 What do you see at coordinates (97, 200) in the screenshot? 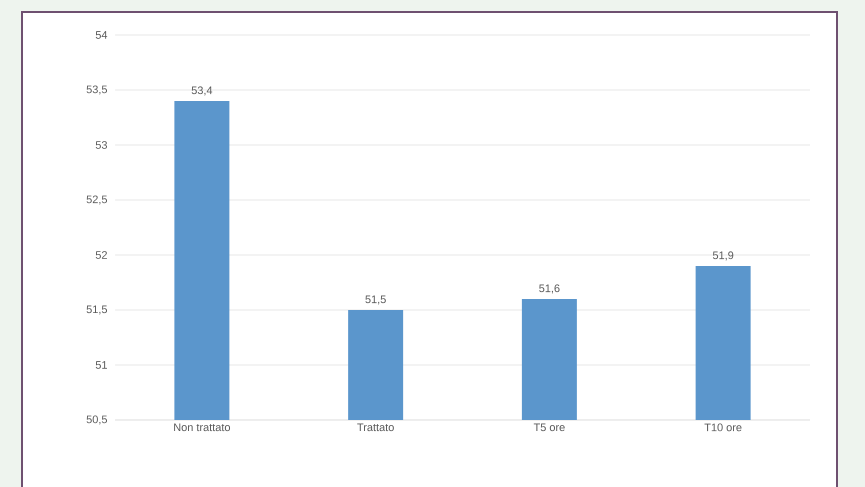
I see `y-tick-label: 52,5` at bounding box center [97, 200].